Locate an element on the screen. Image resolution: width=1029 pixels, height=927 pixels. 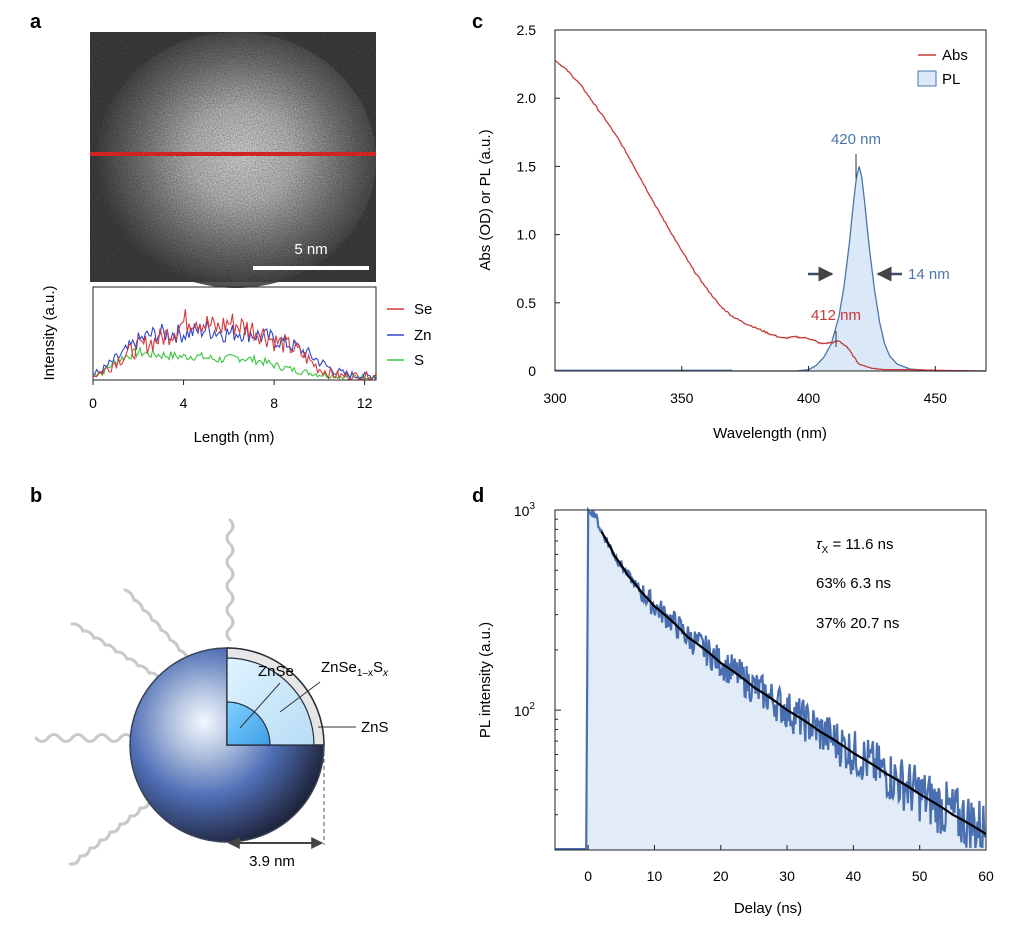
stem-image: 5 nm is located at coordinates (233, 160).